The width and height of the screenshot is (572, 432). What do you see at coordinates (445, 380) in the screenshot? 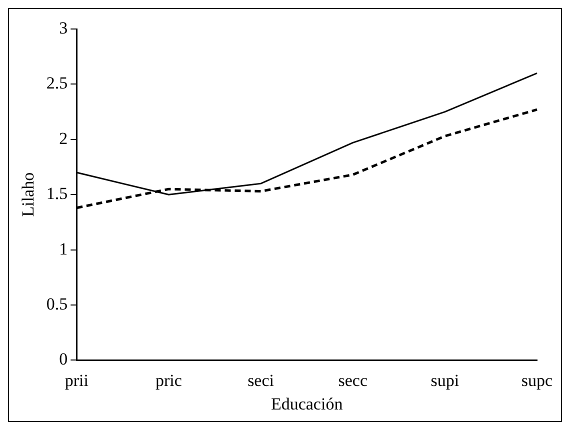
I see `x-tick-label: supi` at bounding box center [445, 380].